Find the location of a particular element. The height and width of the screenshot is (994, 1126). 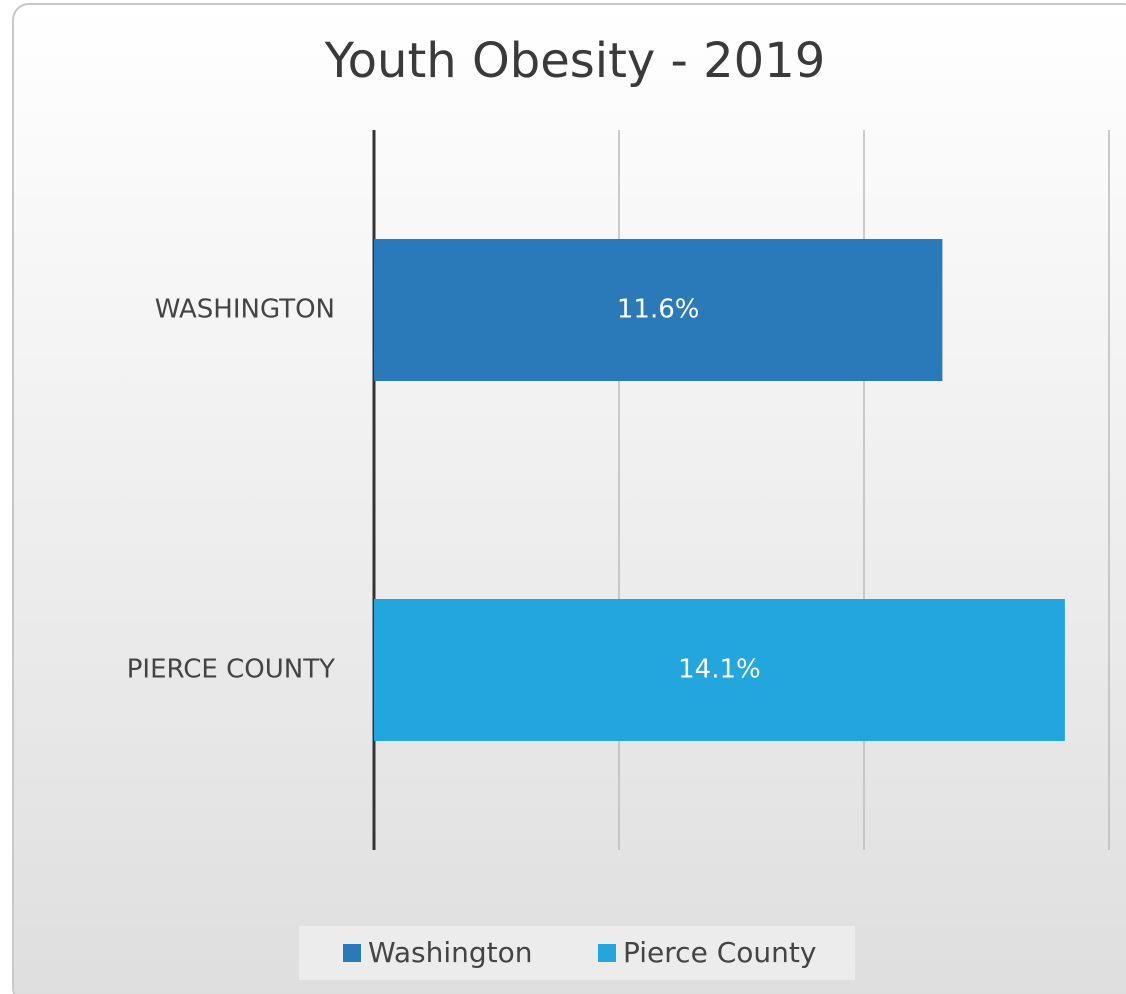

category-label: WASHINGTON is located at coordinates (245, 310).